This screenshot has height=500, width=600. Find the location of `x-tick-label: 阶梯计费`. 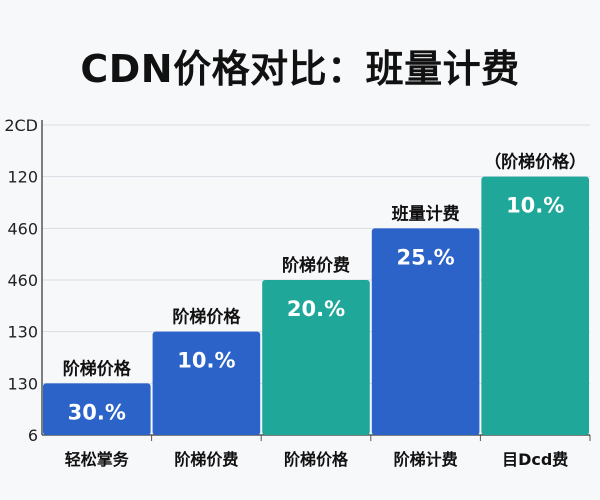

x-tick-label: 阶梯计费 is located at coordinates (426, 459).